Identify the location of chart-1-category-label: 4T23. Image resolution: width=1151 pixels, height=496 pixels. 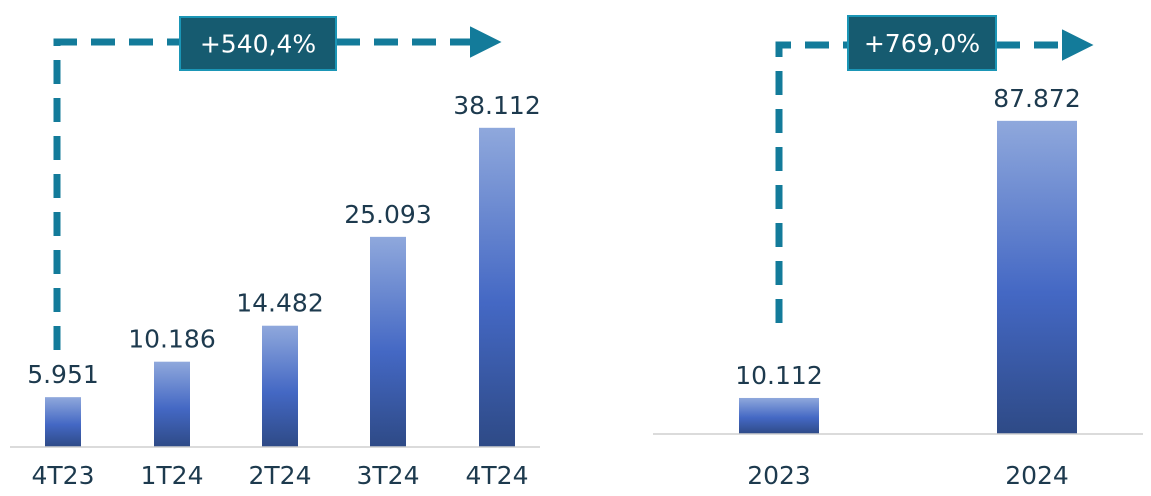
(63, 475).